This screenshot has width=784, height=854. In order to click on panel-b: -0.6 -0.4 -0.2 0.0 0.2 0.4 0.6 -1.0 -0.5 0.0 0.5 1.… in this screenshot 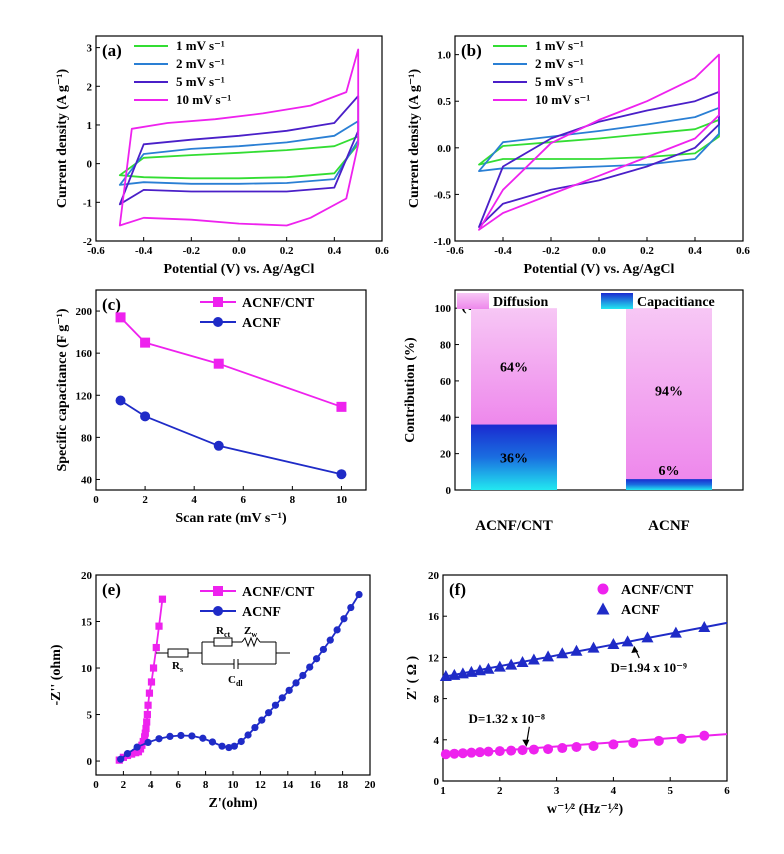, I will do `click(578, 156)`.